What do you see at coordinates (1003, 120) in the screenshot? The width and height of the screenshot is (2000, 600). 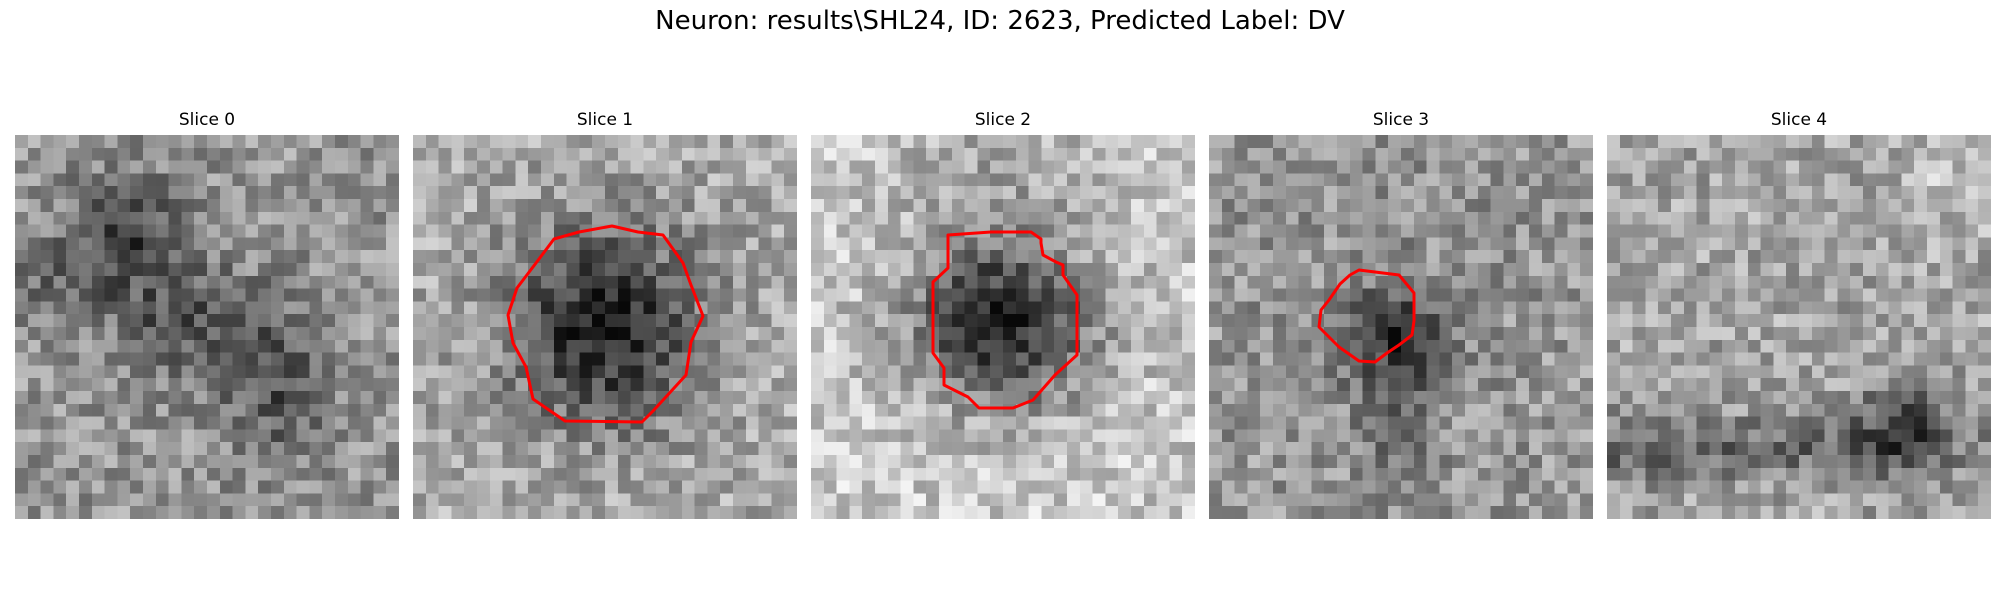 I see `slice-title: Slice 2` at bounding box center [1003, 120].